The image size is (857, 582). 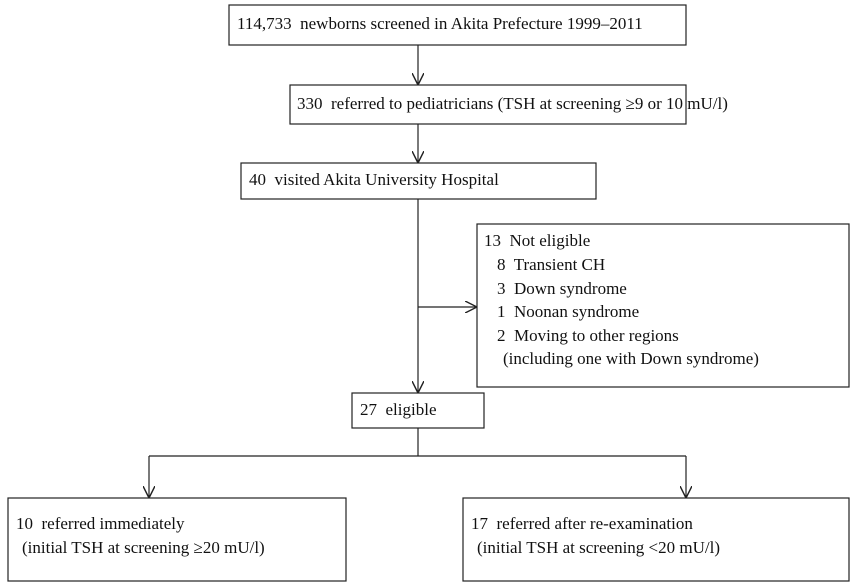 What do you see at coordinates (568, 311) in the screenshot?
I see `node-label: 1 Noonan syndrome` at bounding box center [568, 311].